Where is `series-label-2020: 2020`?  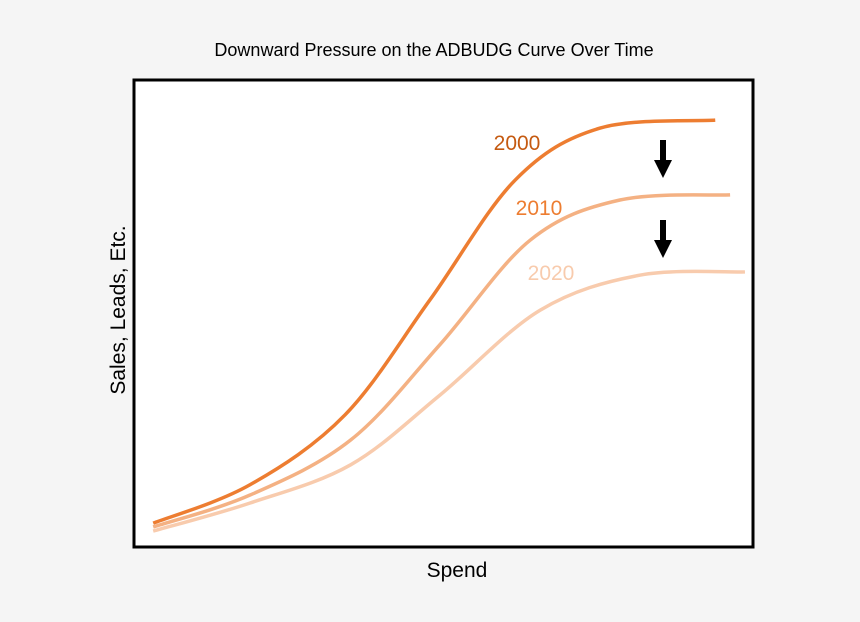
series-label-2020: 2020 is located at coordinates (551, 273).